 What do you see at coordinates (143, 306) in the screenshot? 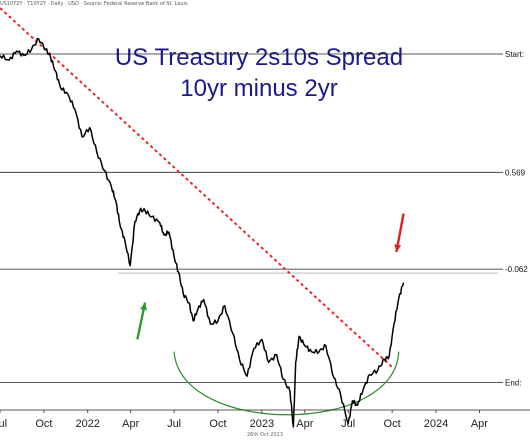
I see `green-arrow-head` at bounding box center [143, 306].